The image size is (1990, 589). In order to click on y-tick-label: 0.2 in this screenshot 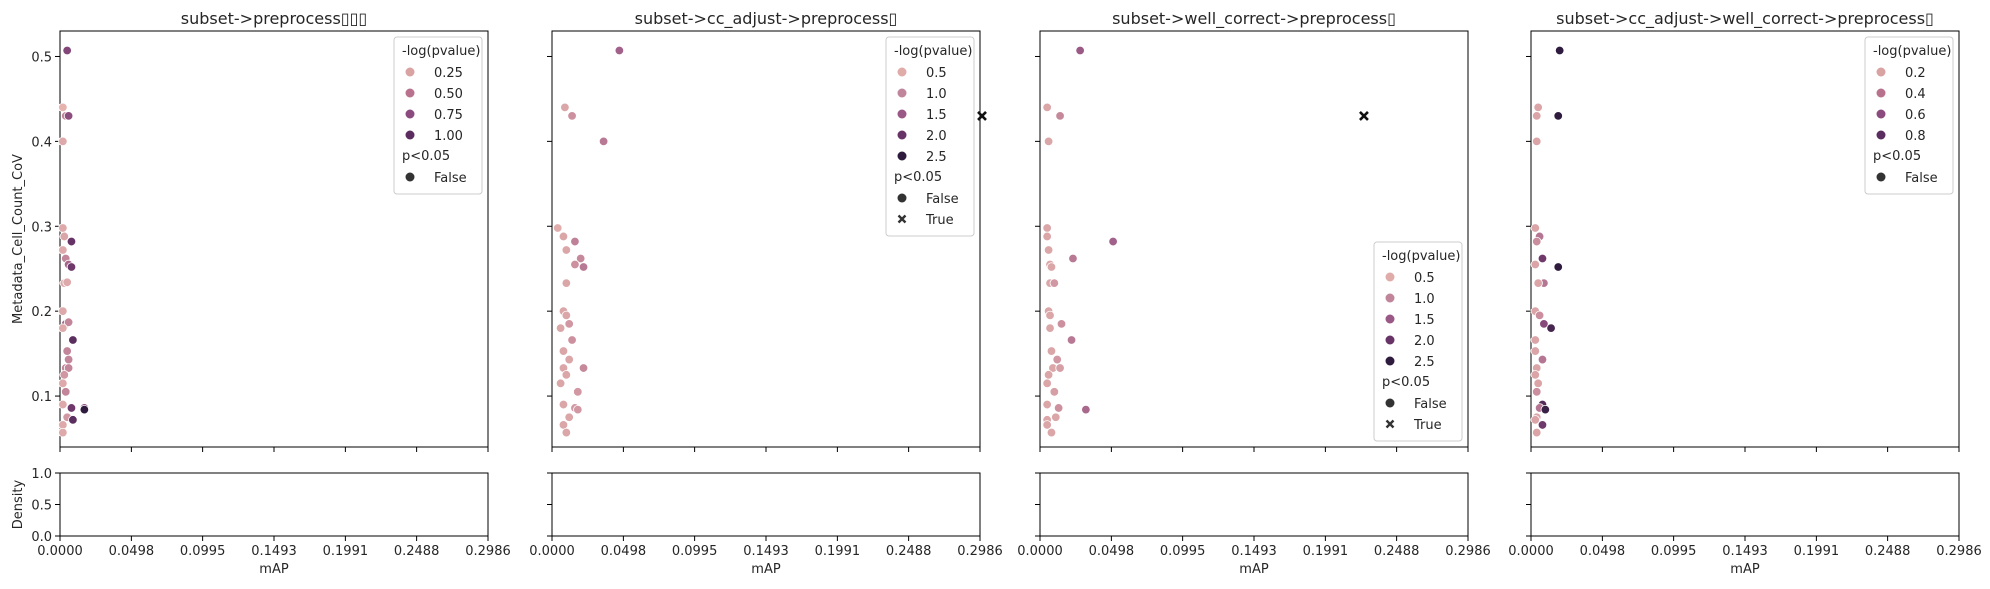, I will do `click(41, 312)`.